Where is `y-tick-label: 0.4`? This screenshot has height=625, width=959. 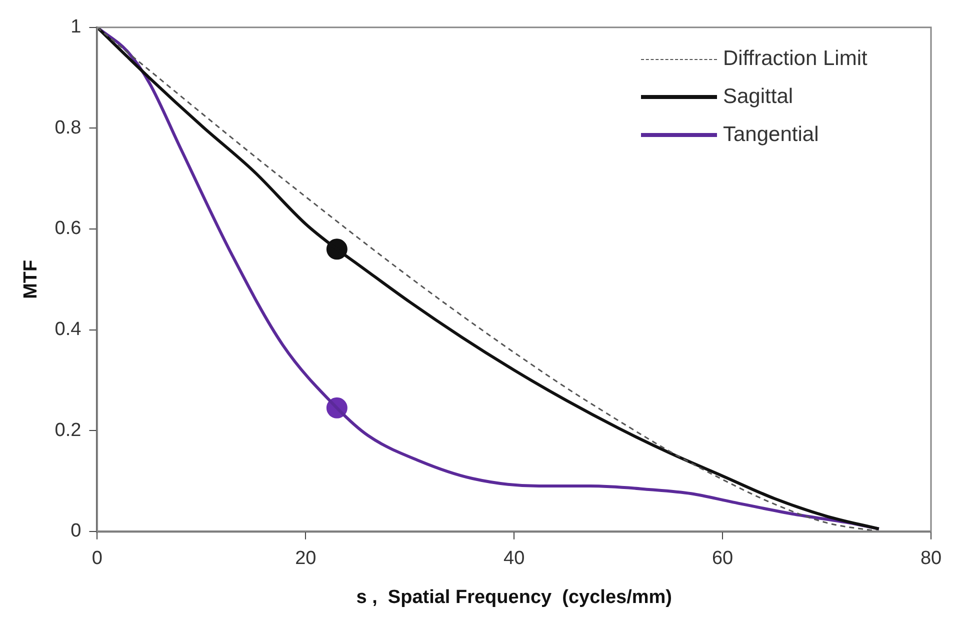 y-tick-label: 0.4 is located at coordinates (68, 329).